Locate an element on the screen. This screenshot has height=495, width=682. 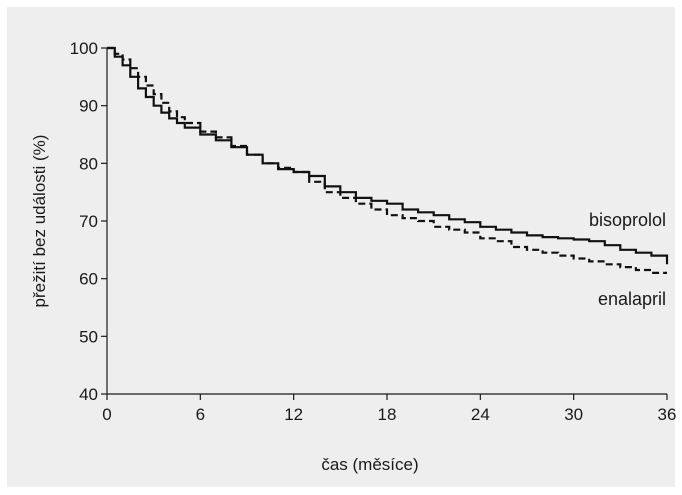
series-label-enalapril: enalapril is located at coordinates (632, 299).